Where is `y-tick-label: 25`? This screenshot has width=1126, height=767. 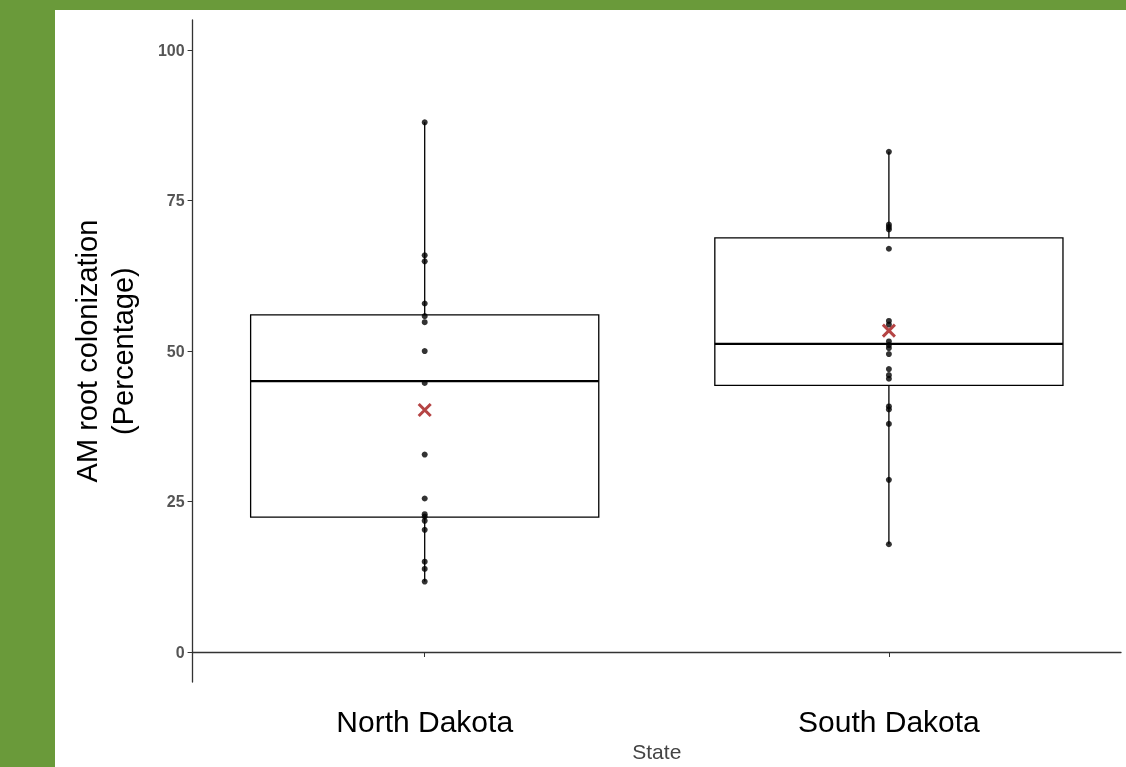 y-tick-label: 25 is located at coordinates (175, 502).